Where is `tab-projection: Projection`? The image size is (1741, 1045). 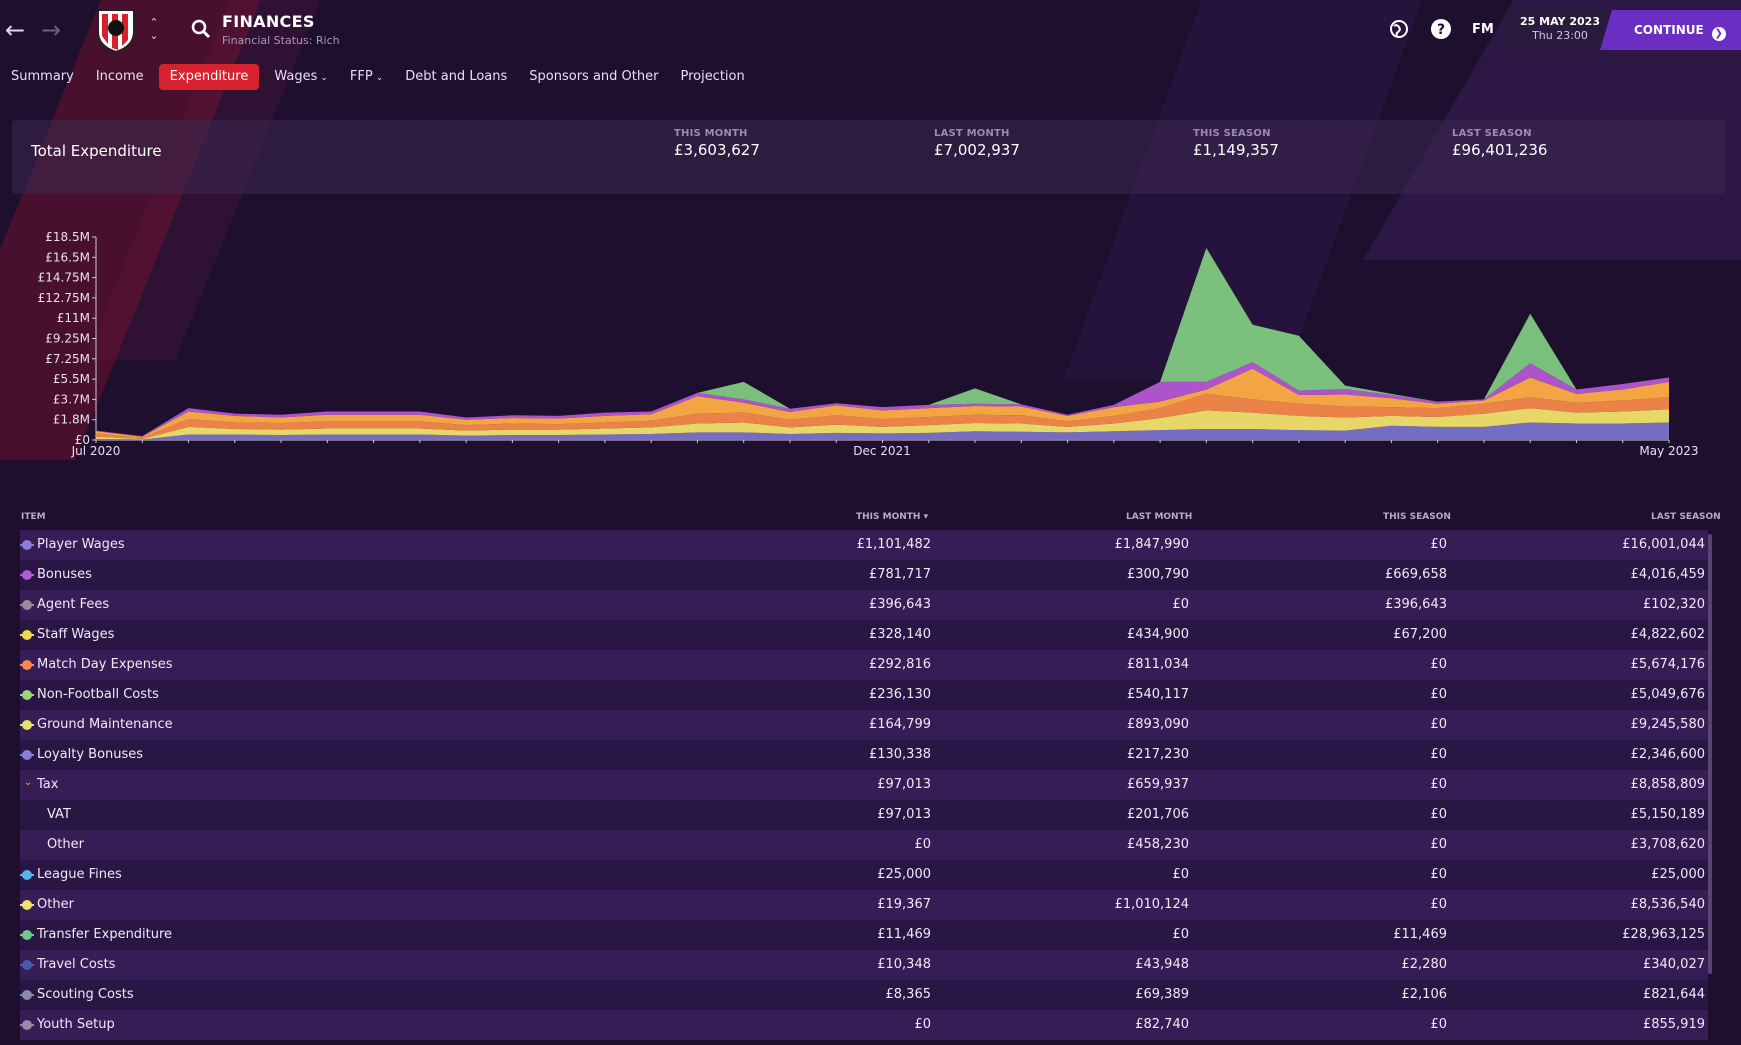 tab-projection: Projection is located at coordinates (712, 77).